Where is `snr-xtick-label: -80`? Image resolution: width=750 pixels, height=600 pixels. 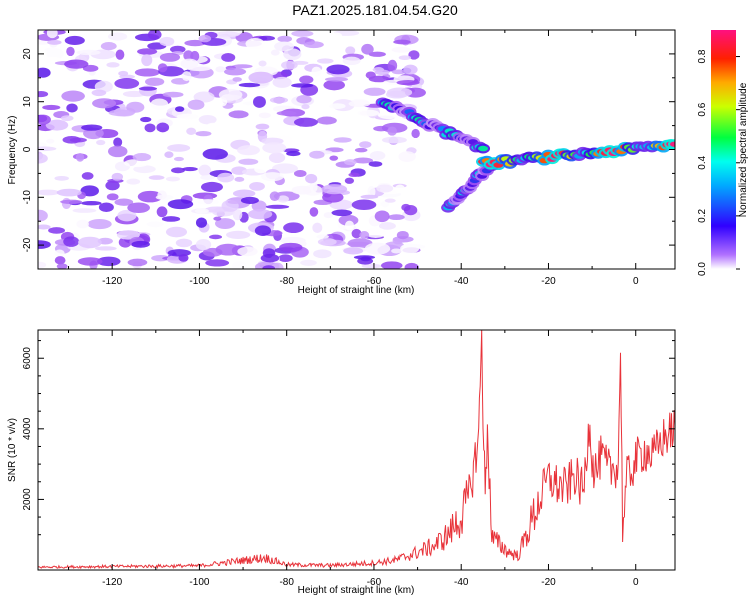 snr-xtick-label: -80 is located at coordinates (286, 582).